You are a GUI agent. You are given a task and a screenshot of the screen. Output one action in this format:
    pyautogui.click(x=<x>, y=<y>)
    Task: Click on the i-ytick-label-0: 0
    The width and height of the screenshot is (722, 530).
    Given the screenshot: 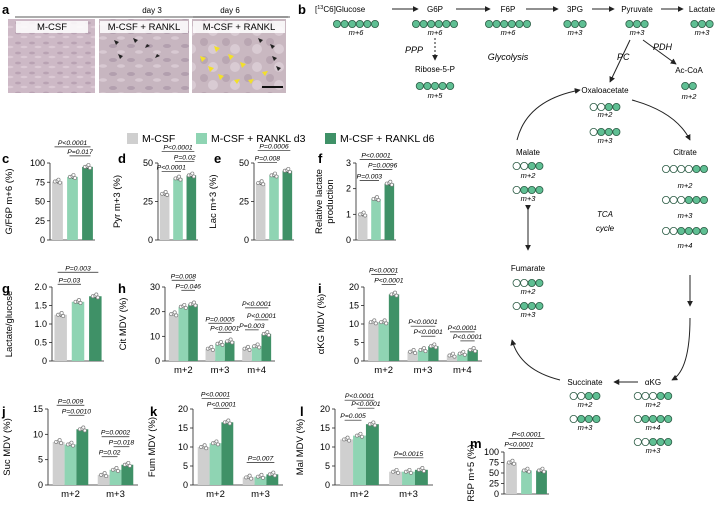 What is the action you would take?
    pyautogui.click(x=356, y=361)
    